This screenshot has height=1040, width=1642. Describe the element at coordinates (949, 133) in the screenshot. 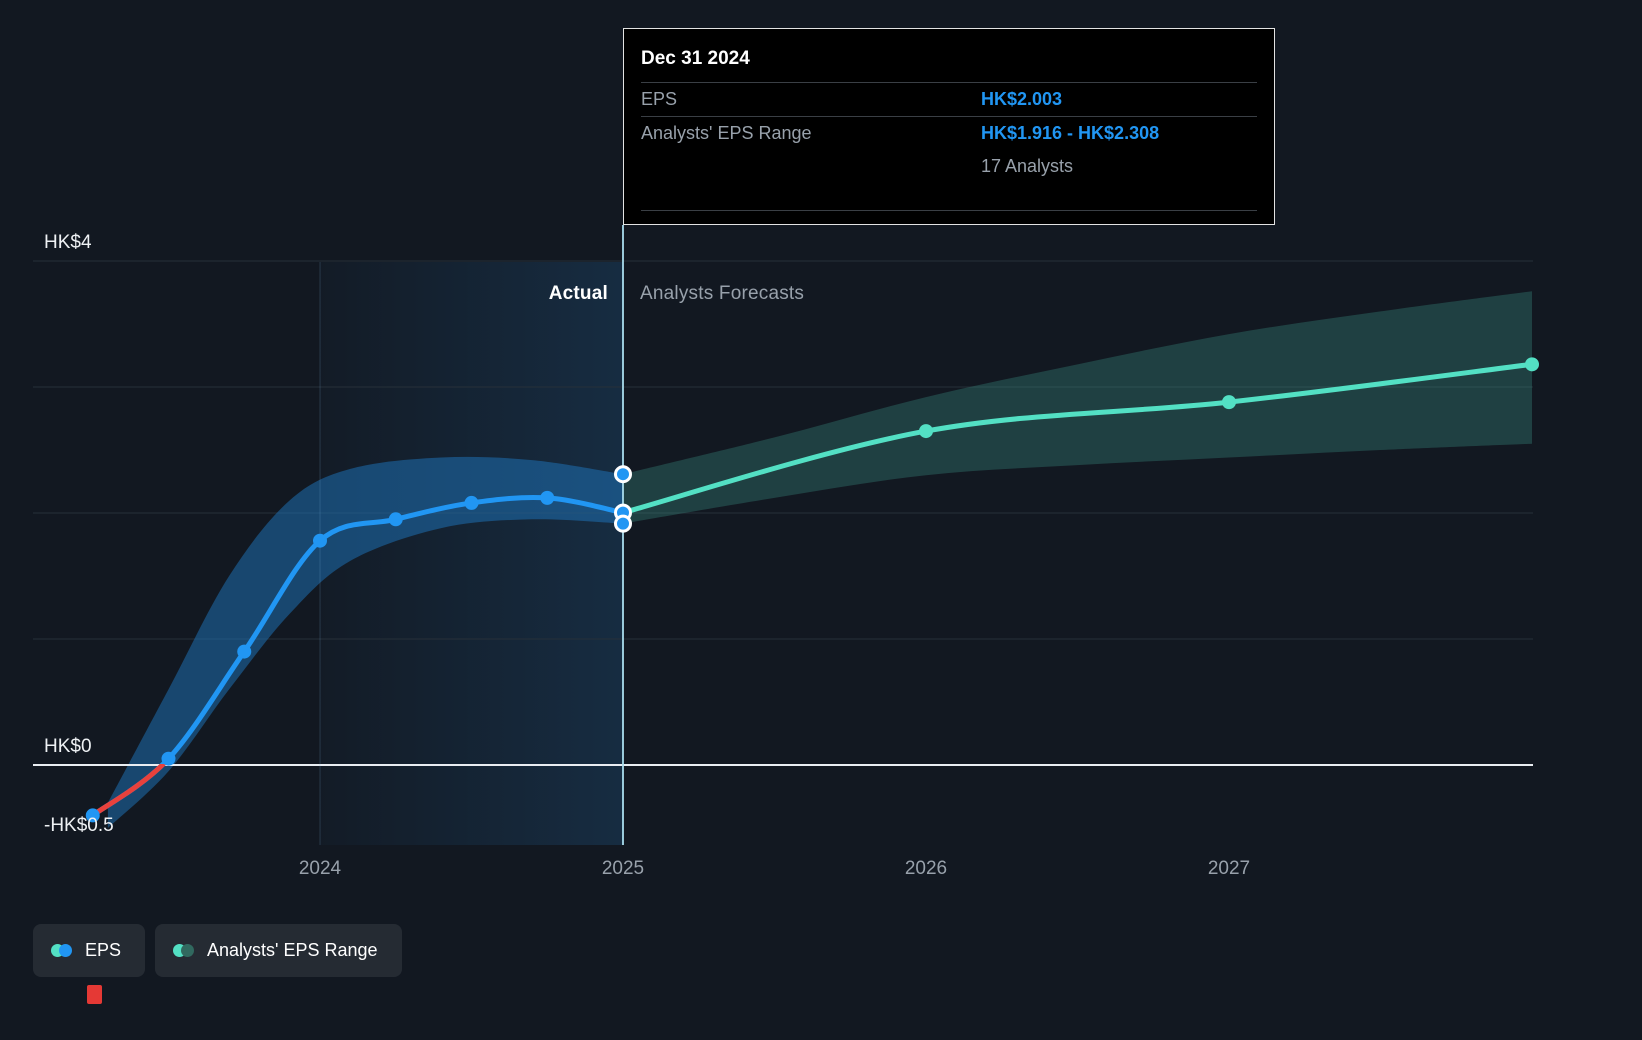

I see `tooltip-range-row: Analysts' EPS Range HK$1.916 - HK$2.308` at that location.